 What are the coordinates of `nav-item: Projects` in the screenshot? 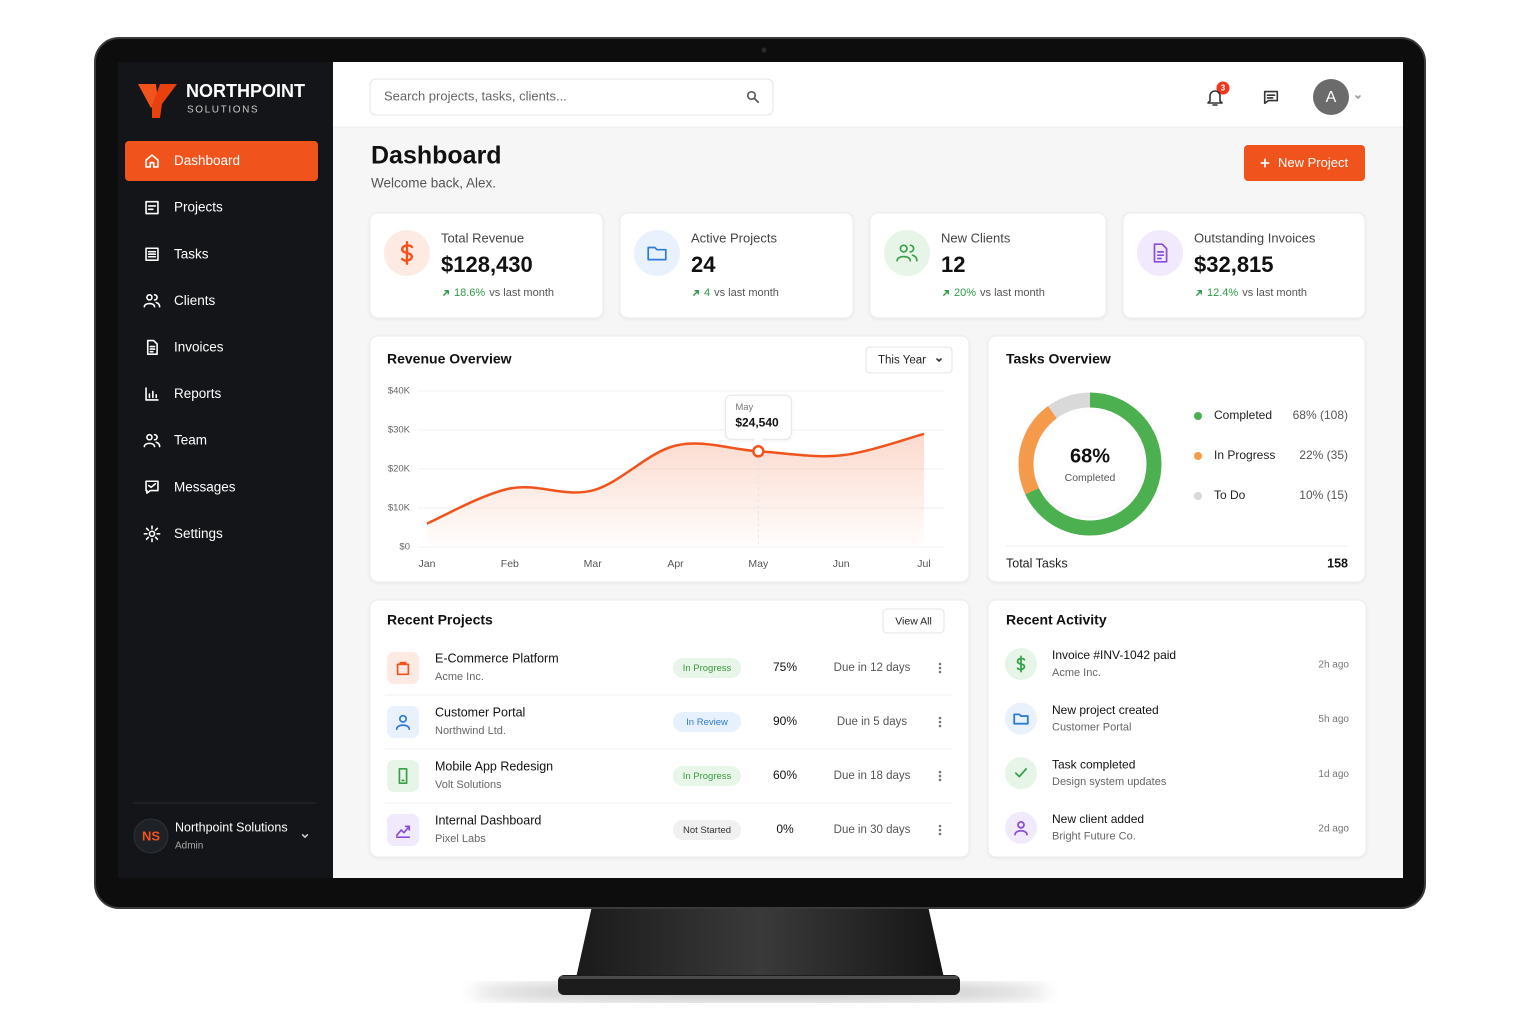 It's located at (198, 207).